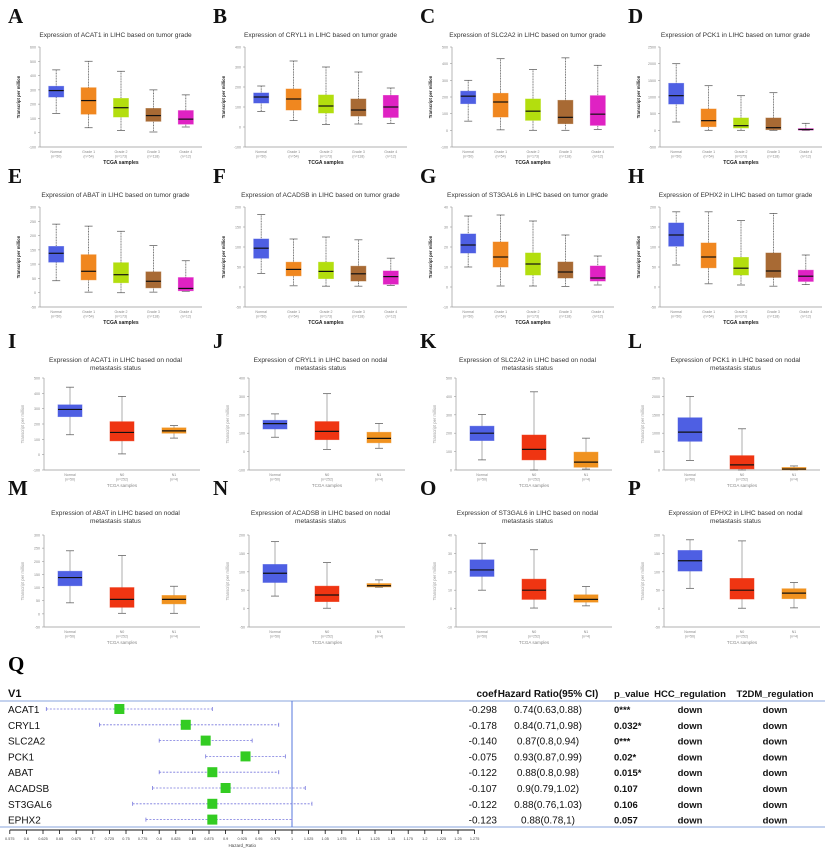  I want to click on y-tick-label: 200, so click(449, 434).